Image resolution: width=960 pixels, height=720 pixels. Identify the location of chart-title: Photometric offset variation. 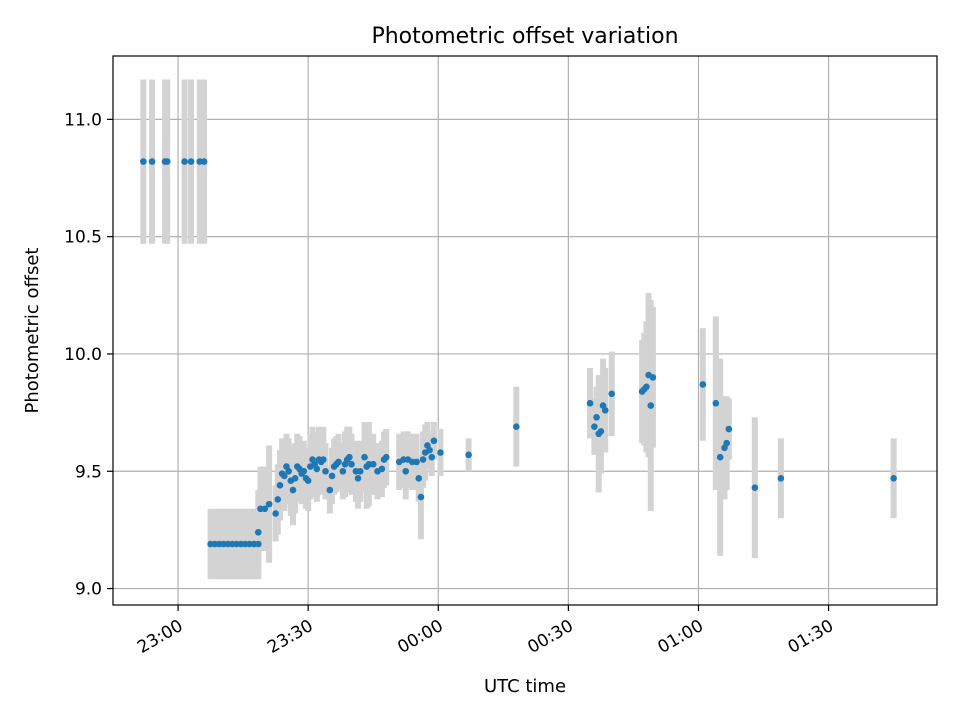
(524, 36).